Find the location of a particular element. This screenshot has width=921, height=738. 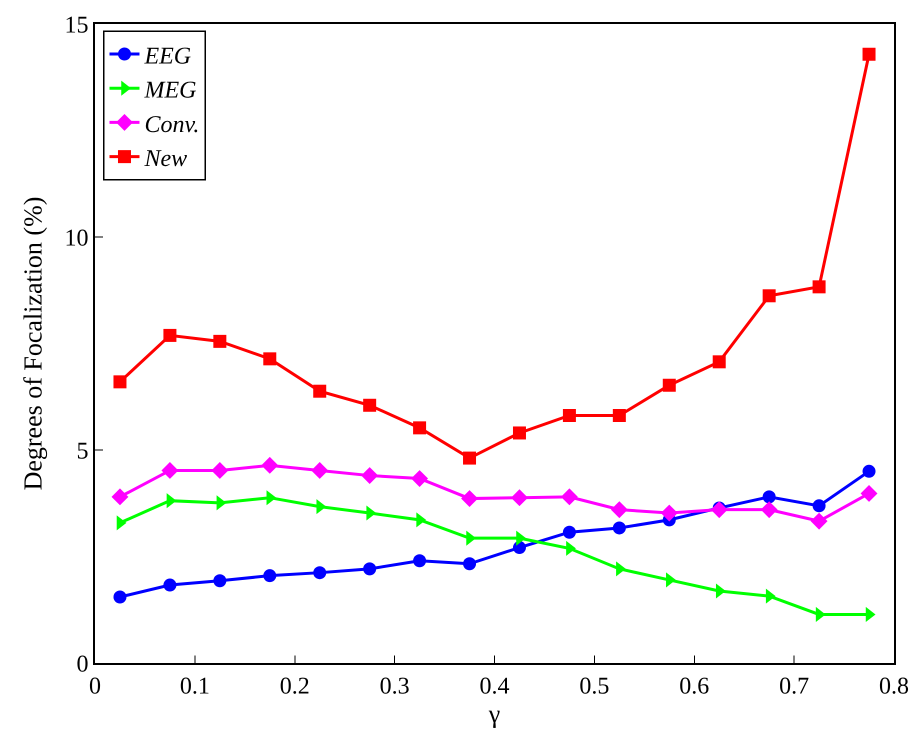

x-tick-label: 0.2 is located at coordinates (295, 687).